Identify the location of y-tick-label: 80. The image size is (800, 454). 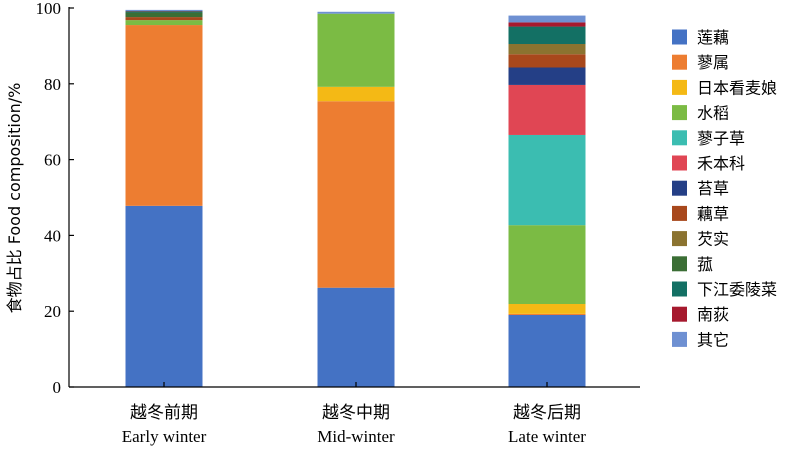
(52, 84).